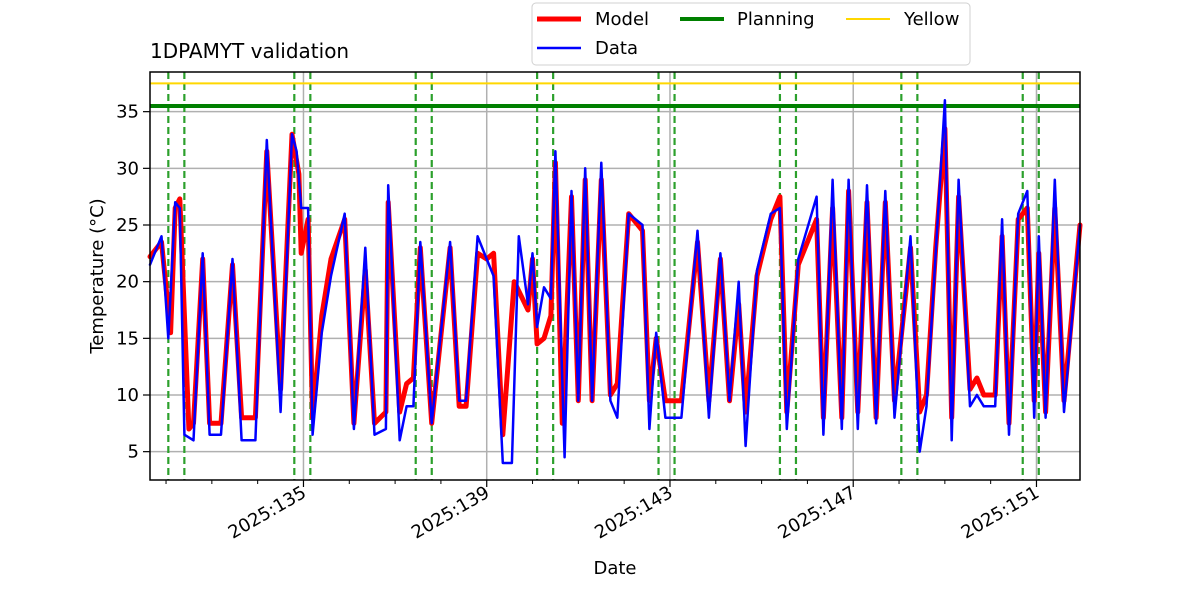  Describe the element at coordinates (751, 34) in the screenshot. I see `legend: Model Data Planning Yellow` at that location.